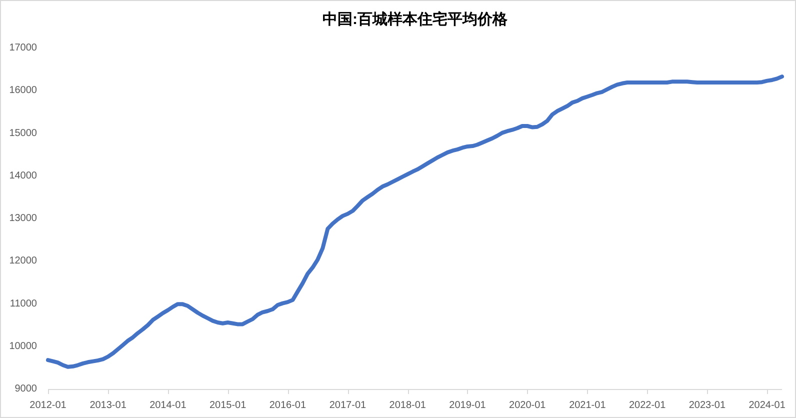  I want to click on x-tick-label: 2020-01, so click(527, 405).